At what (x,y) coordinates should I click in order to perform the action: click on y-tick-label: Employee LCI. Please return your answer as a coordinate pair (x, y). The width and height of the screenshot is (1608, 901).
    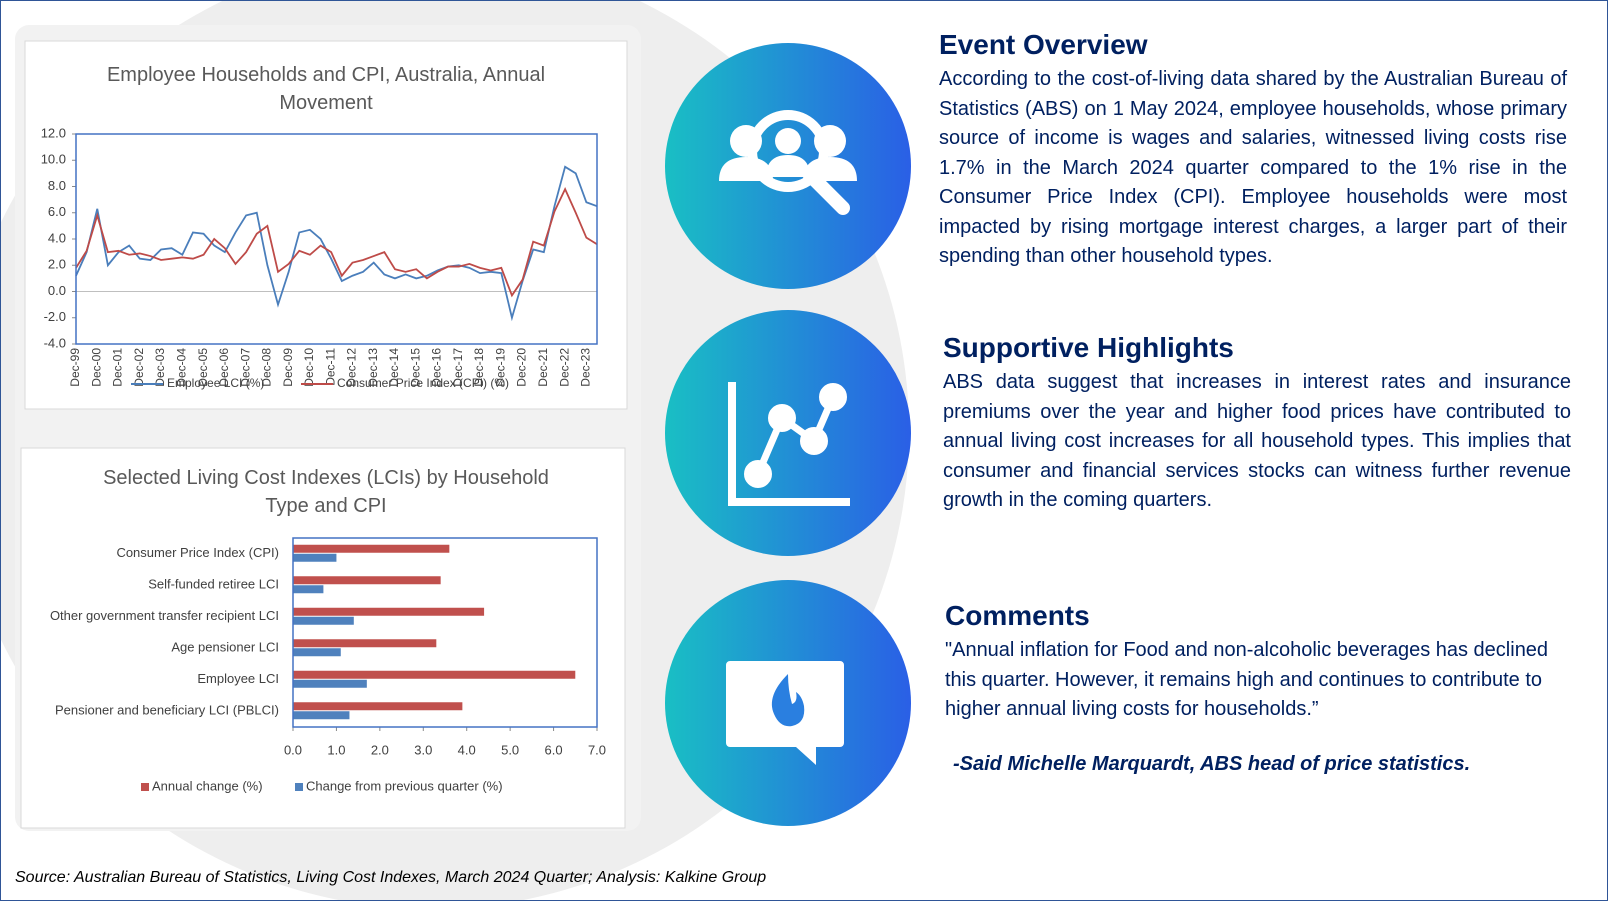
    Looking at the image, I should click on (238, 678).